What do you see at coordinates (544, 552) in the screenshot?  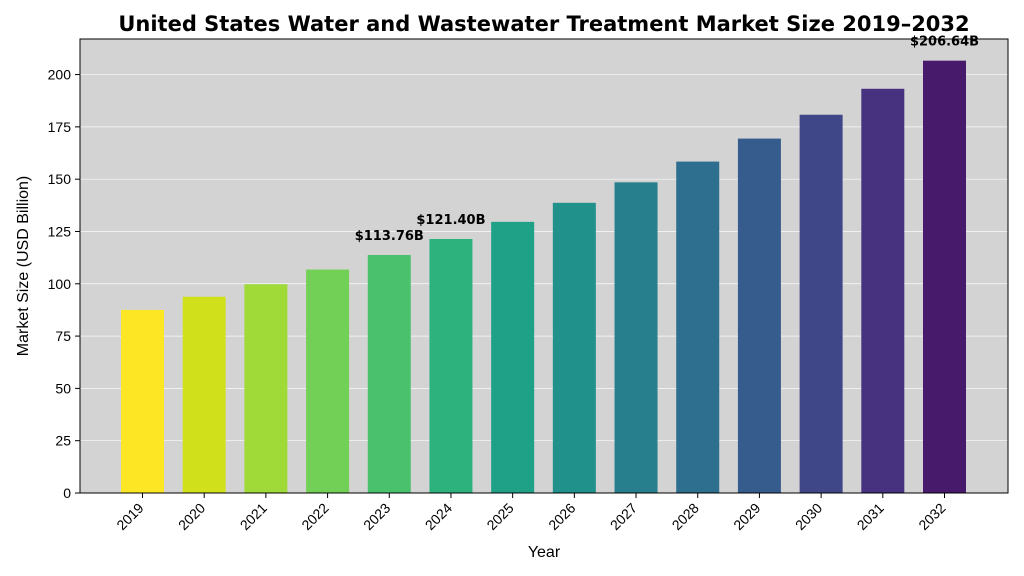 I see `x-axis-label: Year` at bounding box center [544, 552].